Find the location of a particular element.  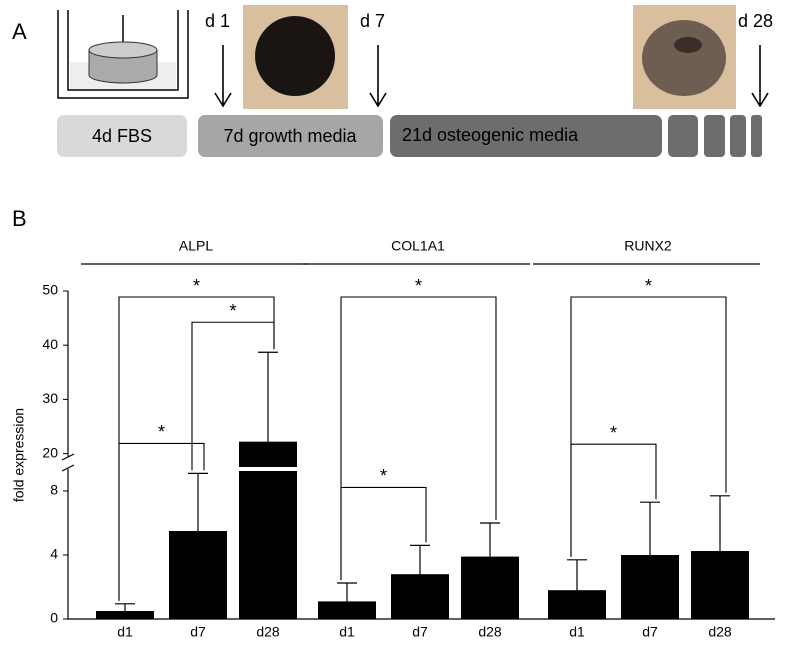

panel-label: B is located at coordinates (19, 218).